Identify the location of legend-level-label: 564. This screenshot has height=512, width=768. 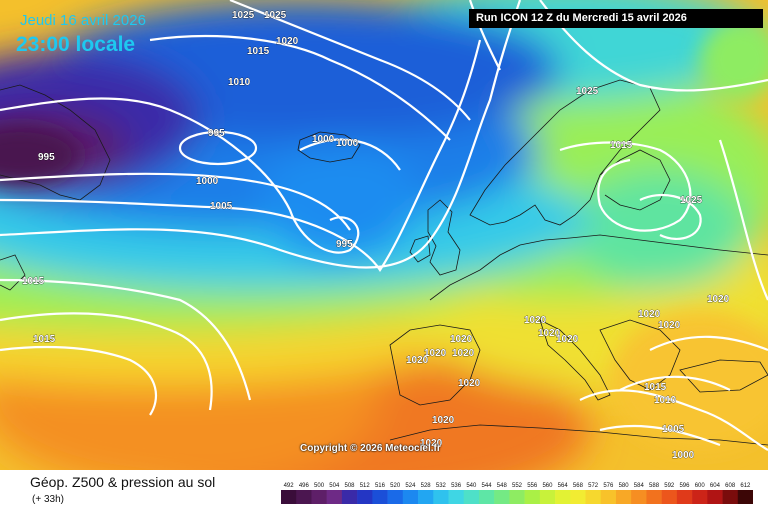
(563, 486).